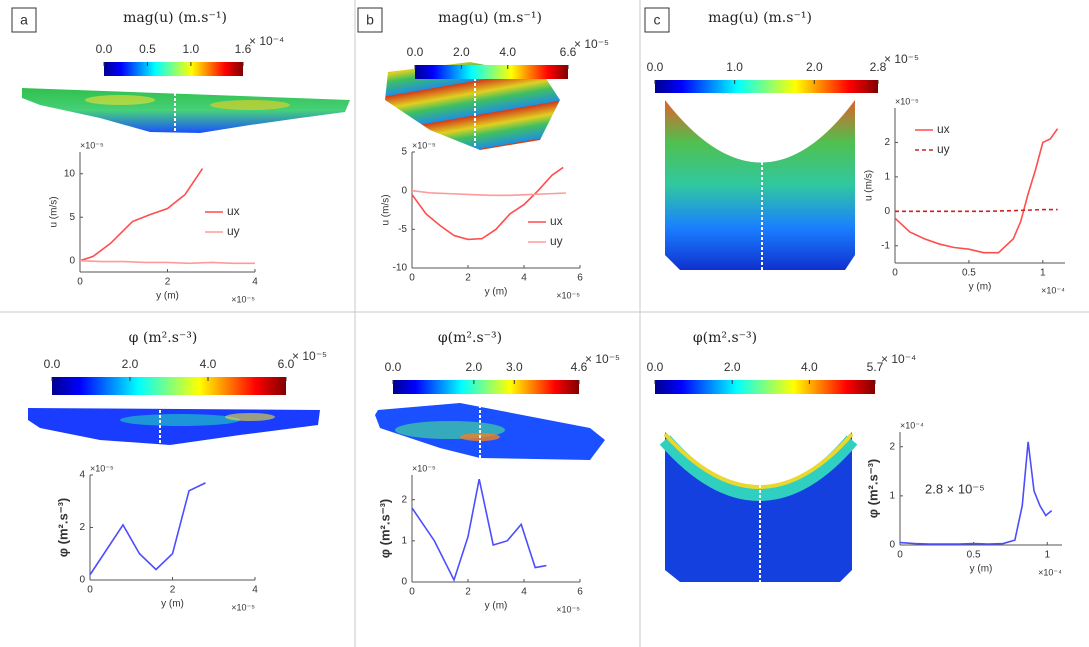 The height and width of the screenshot is (647, 1089). Describe the element at coordinates (370, 20) in the screenshot. I see `panel-label: b` at that location.